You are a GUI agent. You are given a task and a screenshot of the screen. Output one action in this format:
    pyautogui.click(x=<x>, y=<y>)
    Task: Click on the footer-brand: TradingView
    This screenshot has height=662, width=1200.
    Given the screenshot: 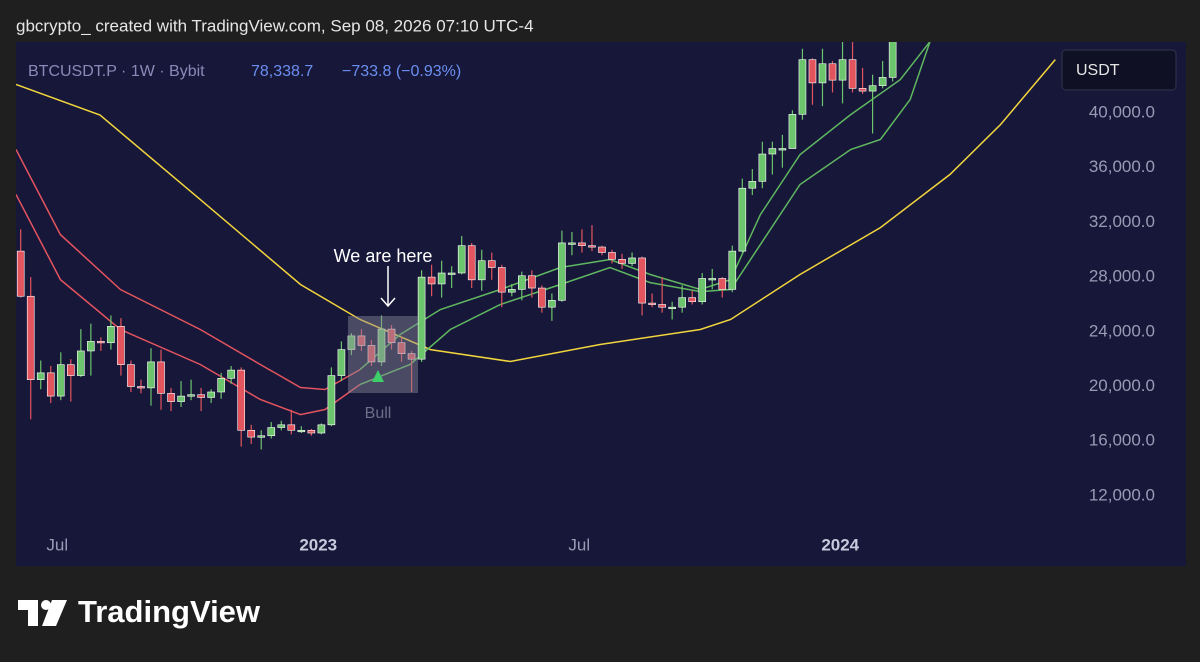 What is the action you would take?
    pyautogui.click(x=169, y=611)
    